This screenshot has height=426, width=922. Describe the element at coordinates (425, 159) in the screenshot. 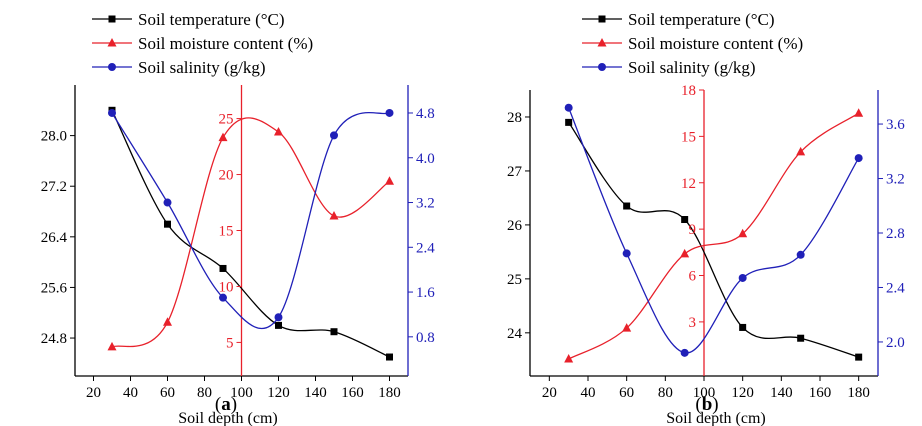

I see `right-y-tick-label: 4.0` at that location.